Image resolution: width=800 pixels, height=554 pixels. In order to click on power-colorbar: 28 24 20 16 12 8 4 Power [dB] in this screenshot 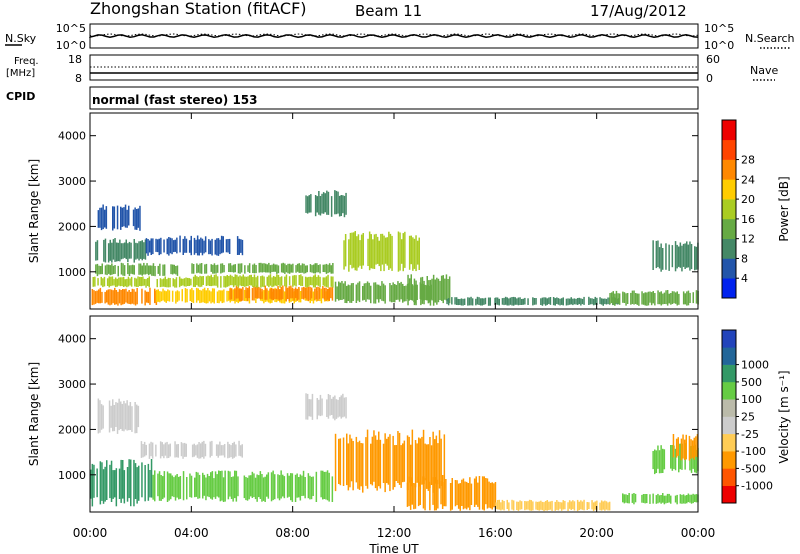, I will do `click(756, 209)`.